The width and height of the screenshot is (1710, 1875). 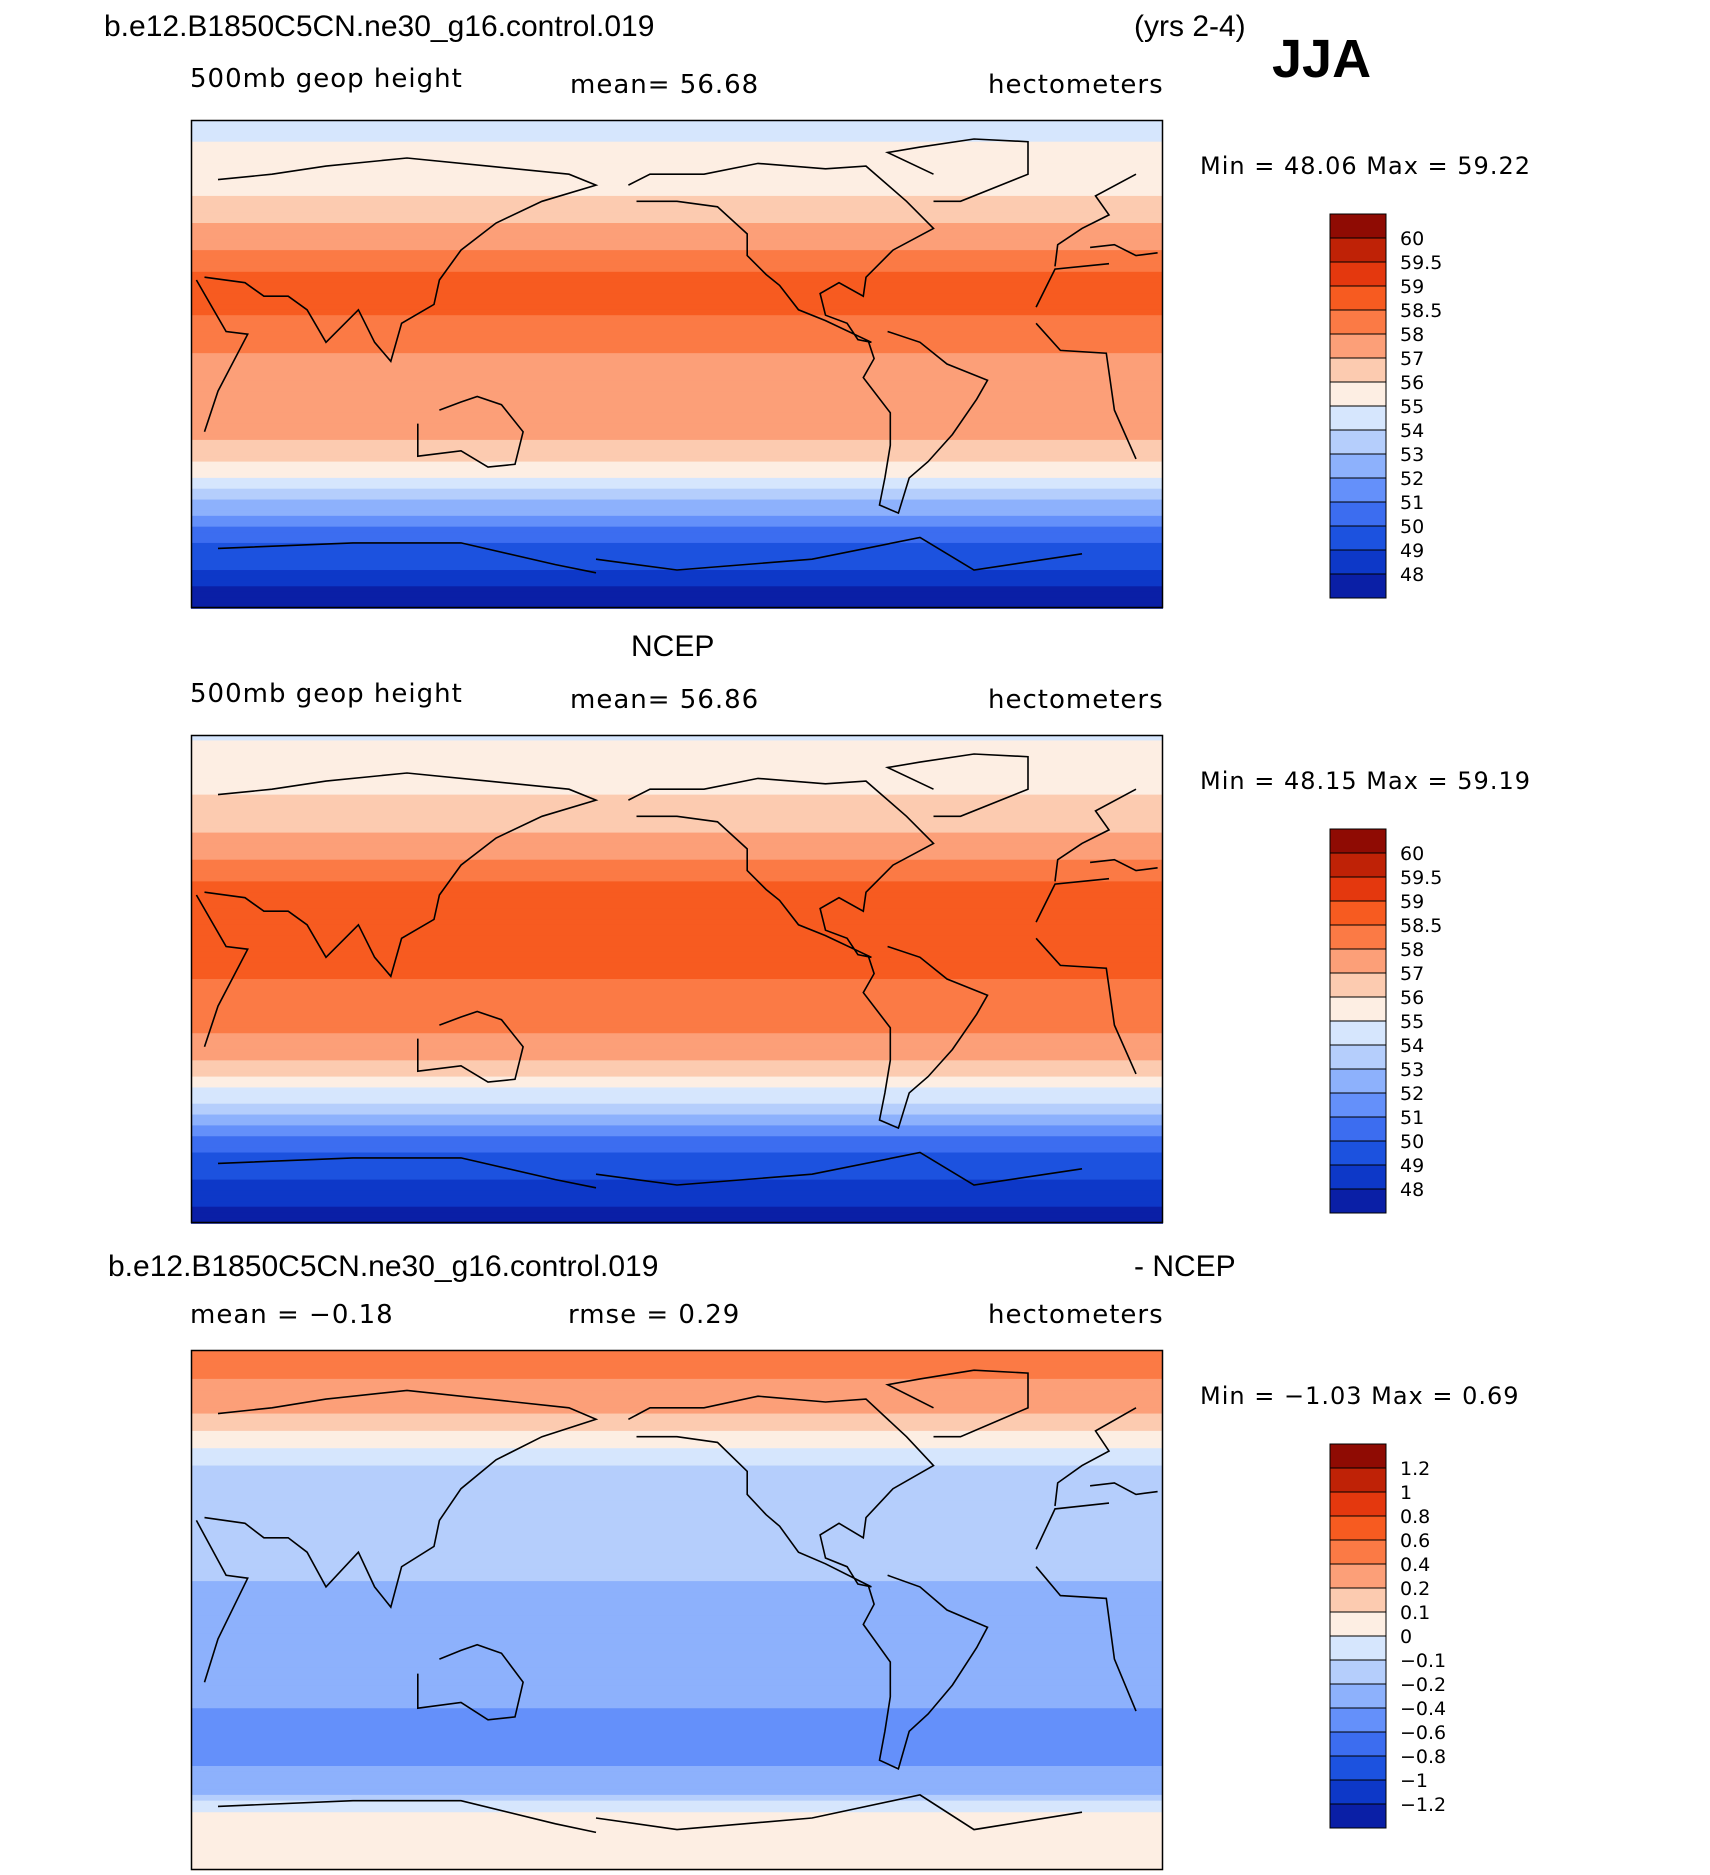 What do you see at coordinates (673, 646) in the screenshot?
I see `panel2-title: NCEP` at bounding box center [673, 646].